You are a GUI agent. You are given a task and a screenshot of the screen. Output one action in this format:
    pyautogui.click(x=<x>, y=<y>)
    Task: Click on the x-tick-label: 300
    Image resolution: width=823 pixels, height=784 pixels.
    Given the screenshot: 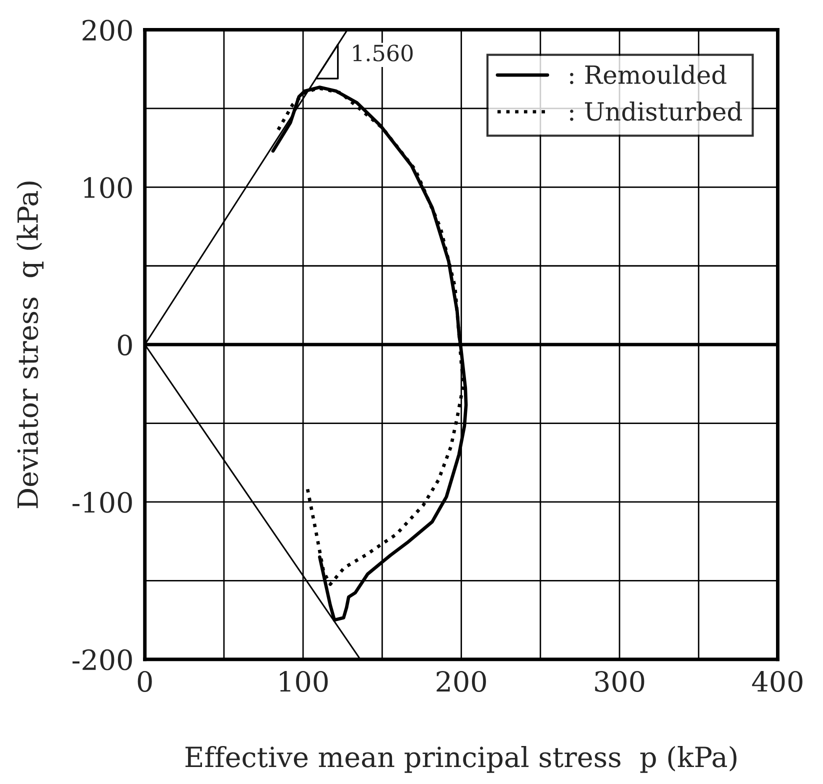 What is the action you would take?
    pyautogui.click(x=619, y=681)
    